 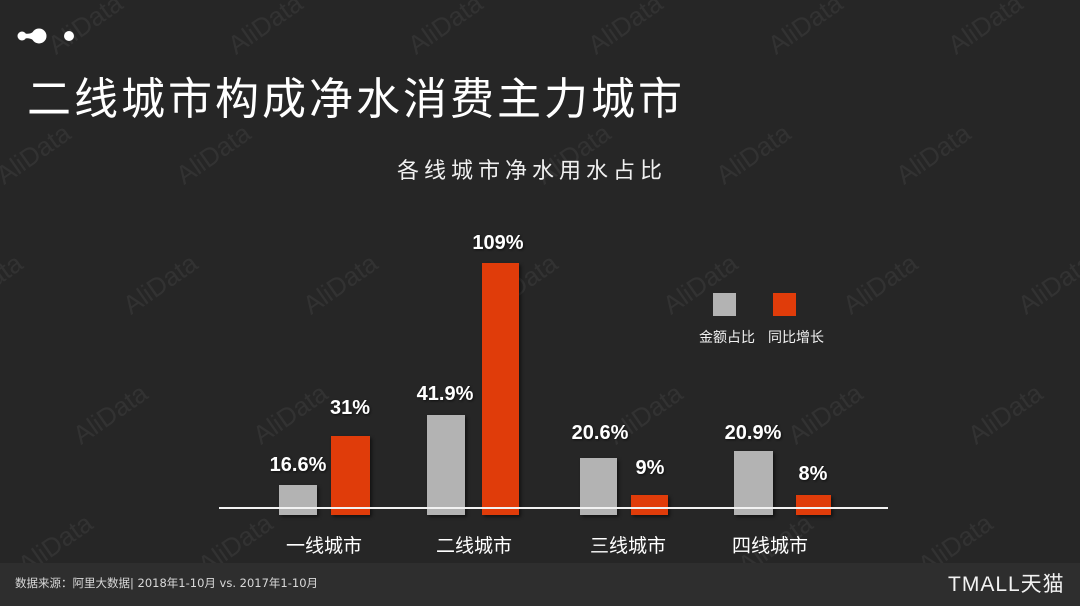 I want to click on value-label: 9%, so click(x=650, y=468).